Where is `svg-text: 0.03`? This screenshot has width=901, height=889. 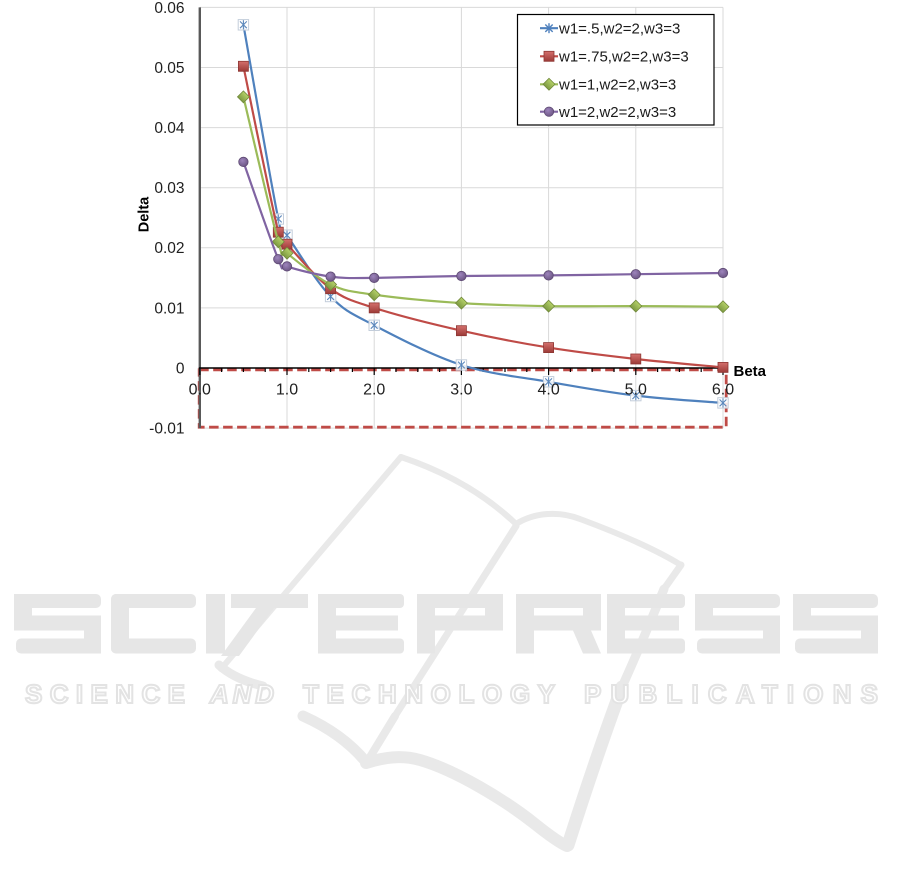 svg-text: 0.03 is located at coordinates (169, 188).